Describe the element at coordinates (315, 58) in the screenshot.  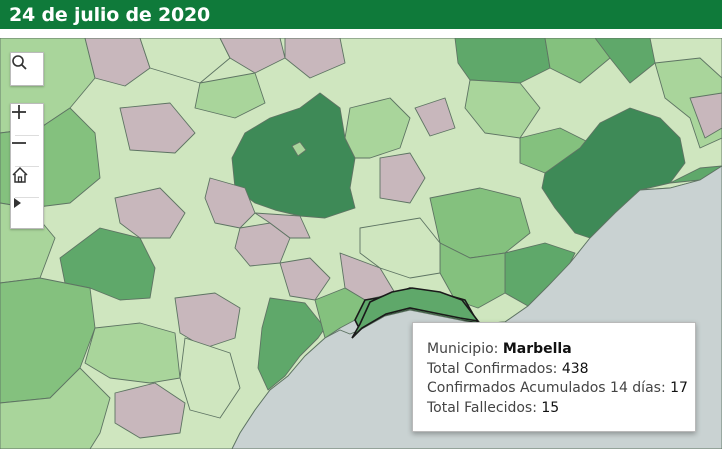
I see `region-pink-n3` at that location.